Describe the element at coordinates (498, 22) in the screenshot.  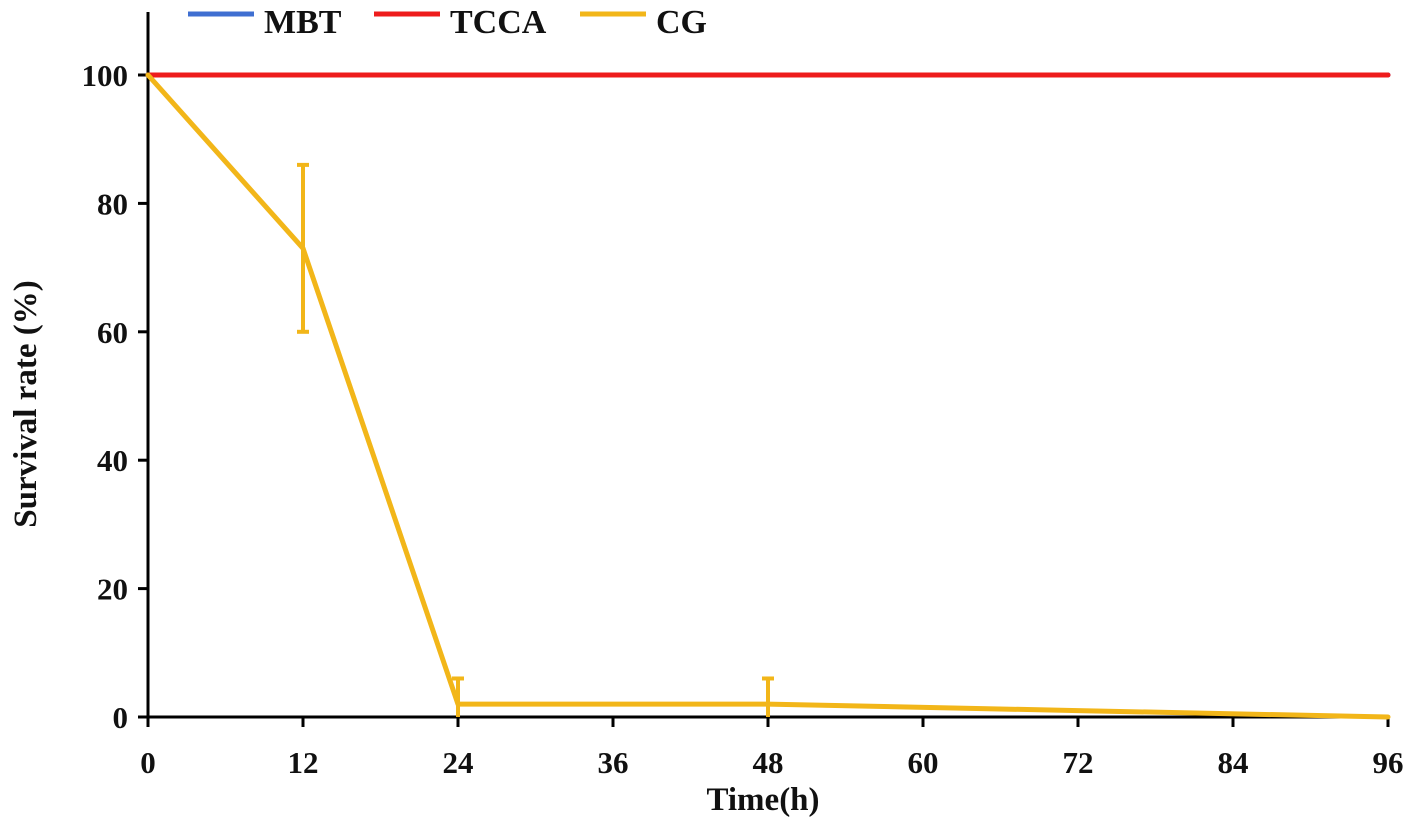
I see `legend-label-tcca: TCCA` at that location.